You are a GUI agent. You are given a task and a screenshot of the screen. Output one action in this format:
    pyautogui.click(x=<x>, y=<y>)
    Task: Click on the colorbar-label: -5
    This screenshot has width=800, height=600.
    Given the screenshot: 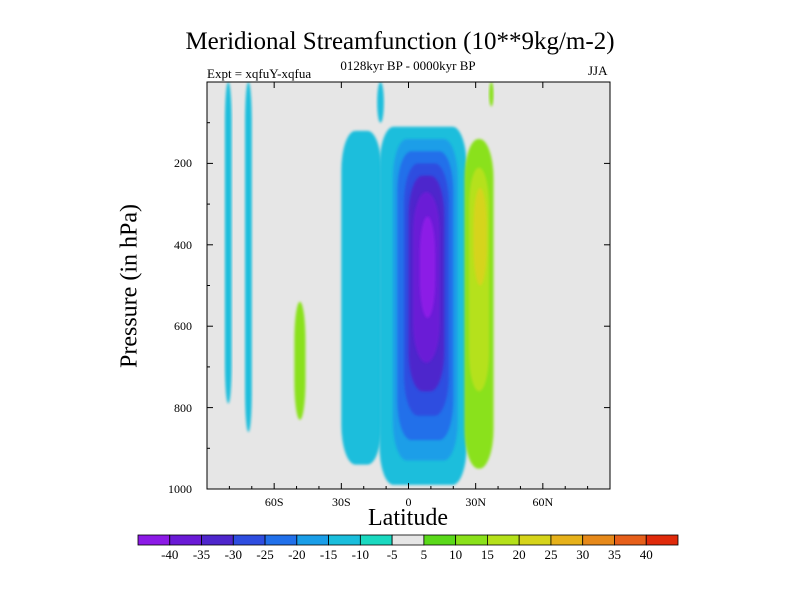 What is the action you would take?
    pyautogui.click(x=392, y=554)
    